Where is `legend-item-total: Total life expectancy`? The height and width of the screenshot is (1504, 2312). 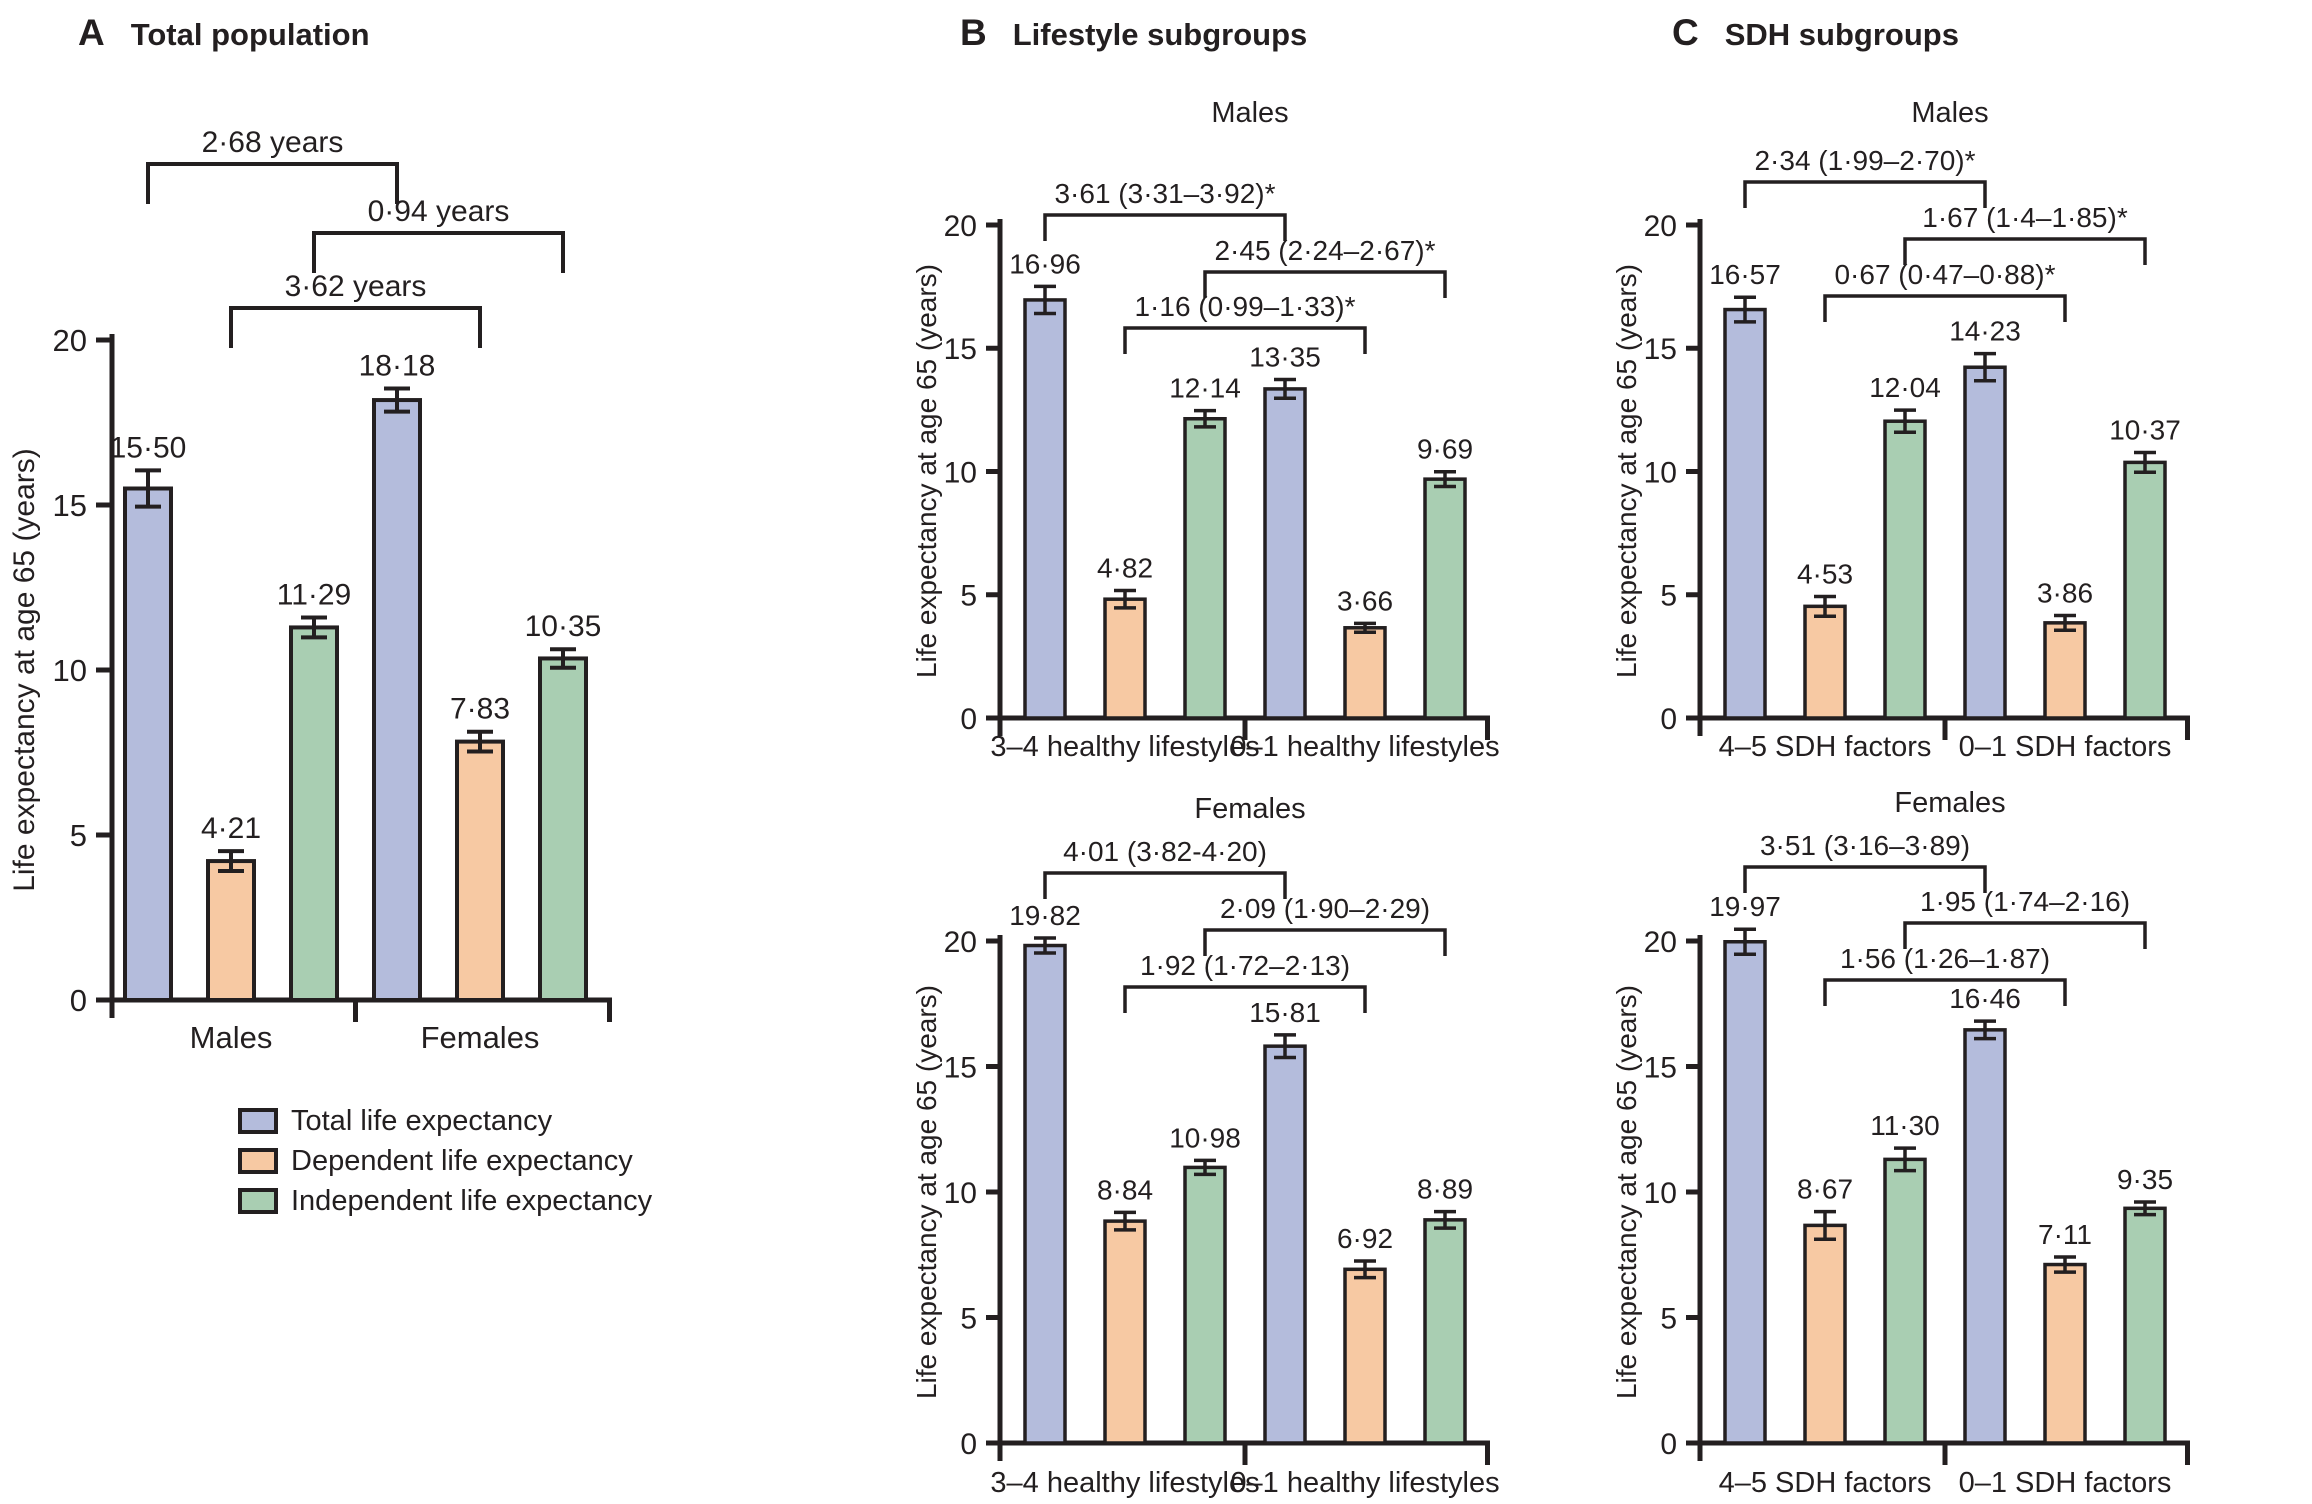 legend-item-total: Total life expectancy is located at coordinates (445, 1121).